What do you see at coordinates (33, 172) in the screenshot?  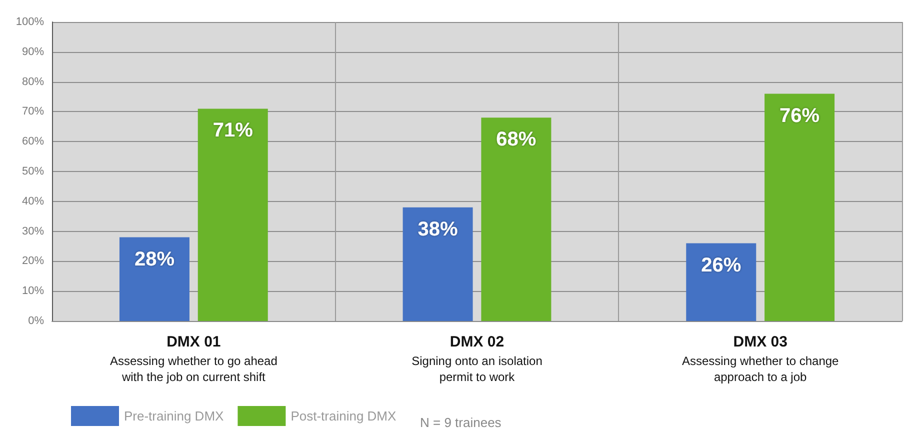 I see `y-tick-label: 50%` at bounding box center [33, 172].